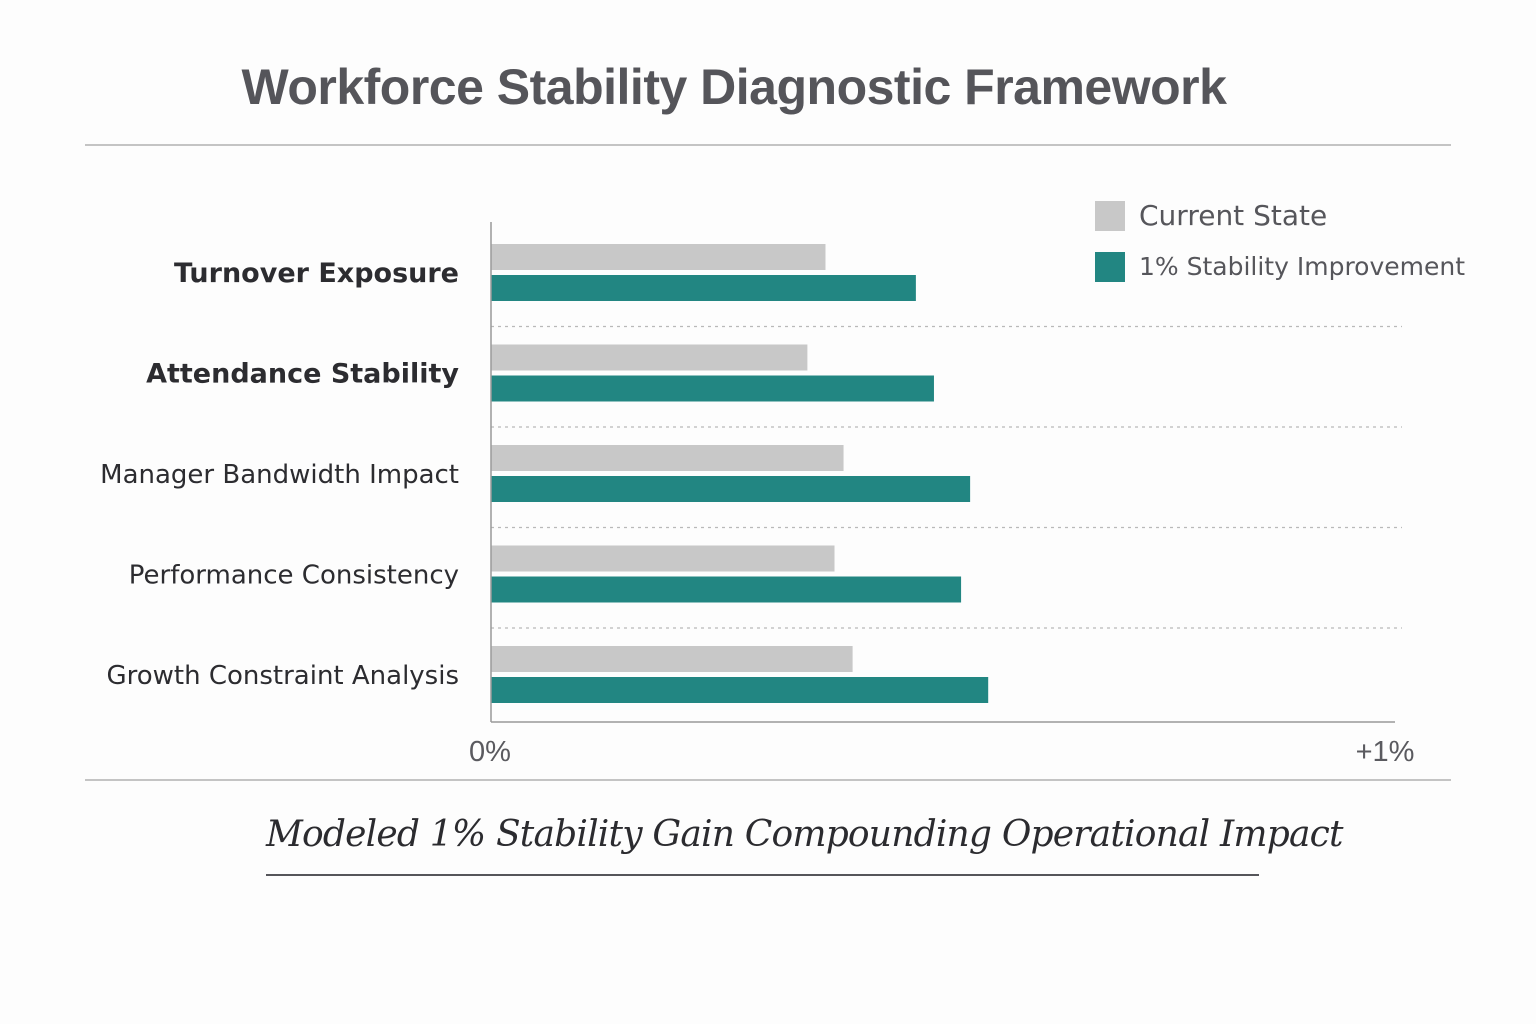  What do you see at coordinates (1233, 215) in the screenshot?
I see `legend-label: Current State` at bounding box center [1233, 215].